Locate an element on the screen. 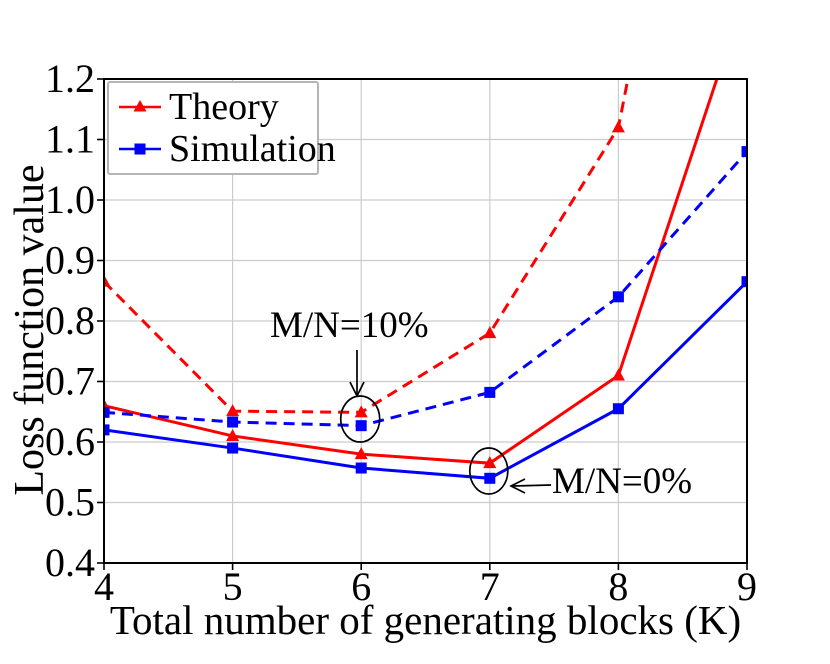 This screenshot has width=830, height=664. theory-line-marker-icon is located at coordinates (140, 106).